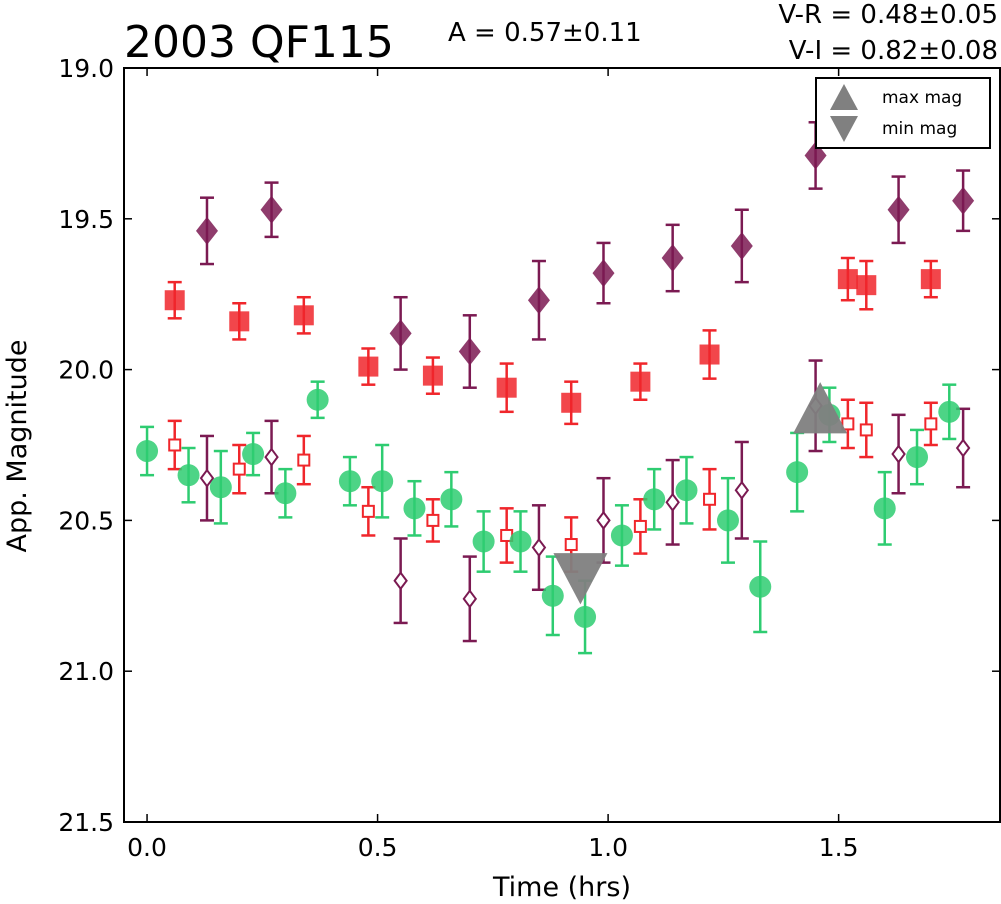  Describe the element at coordinates (552, 341) in the screenshot. I see `series-red-filled-squares` at that location.